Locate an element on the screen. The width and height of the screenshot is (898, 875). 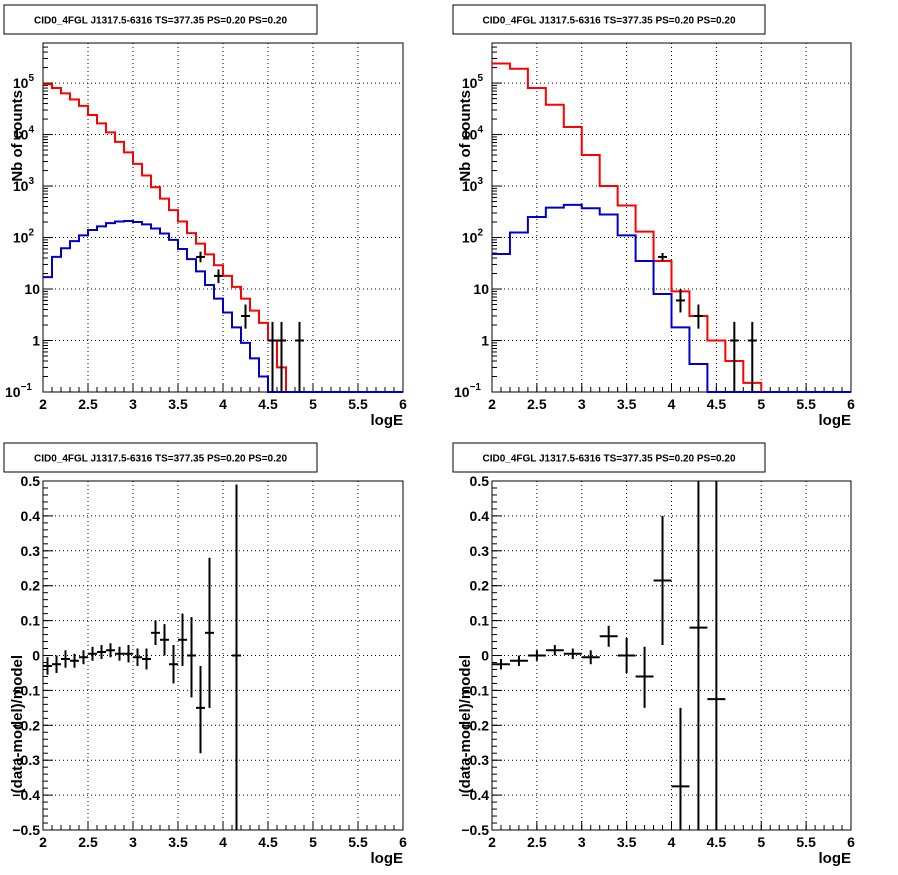
y-tick-label: 0.4 is located at coordinates (31, 516).